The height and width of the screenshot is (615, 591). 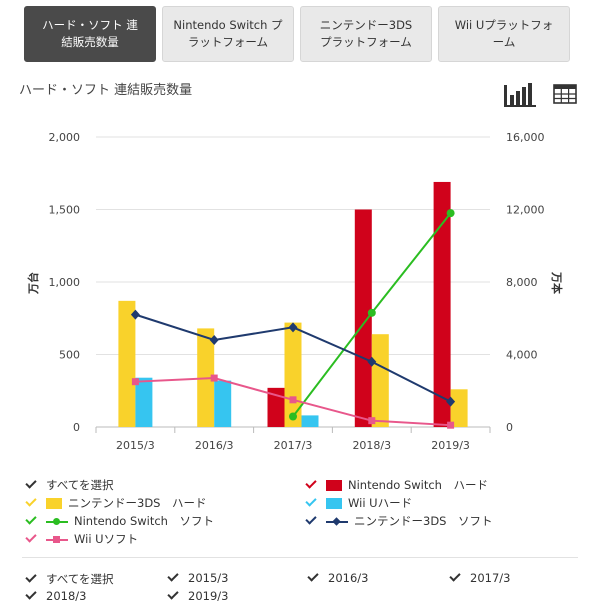 I want to click on y-tick-right: 8,000, so click(x=522, y=282).